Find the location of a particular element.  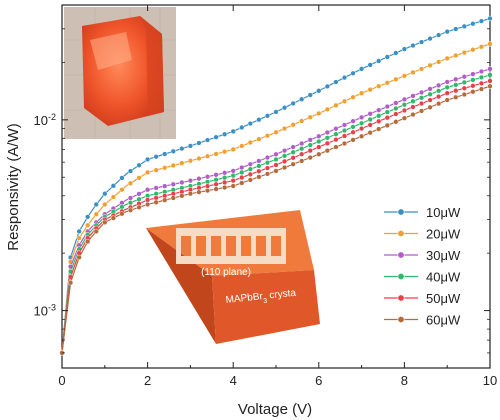

x-tick-label: 10 is located at coordinates (490, 380).